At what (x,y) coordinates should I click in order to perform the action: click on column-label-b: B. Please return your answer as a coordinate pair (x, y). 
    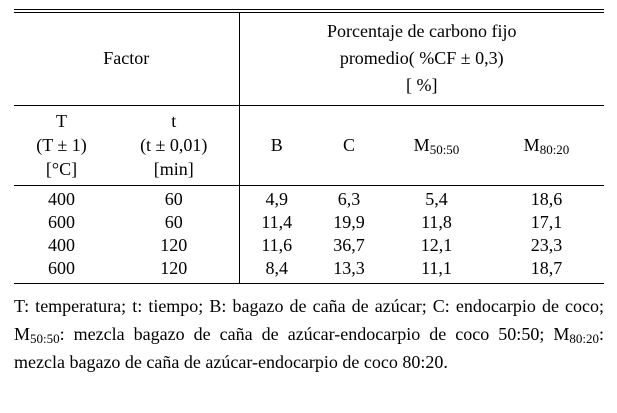
    Looking at the image, I should click on (276, 144).